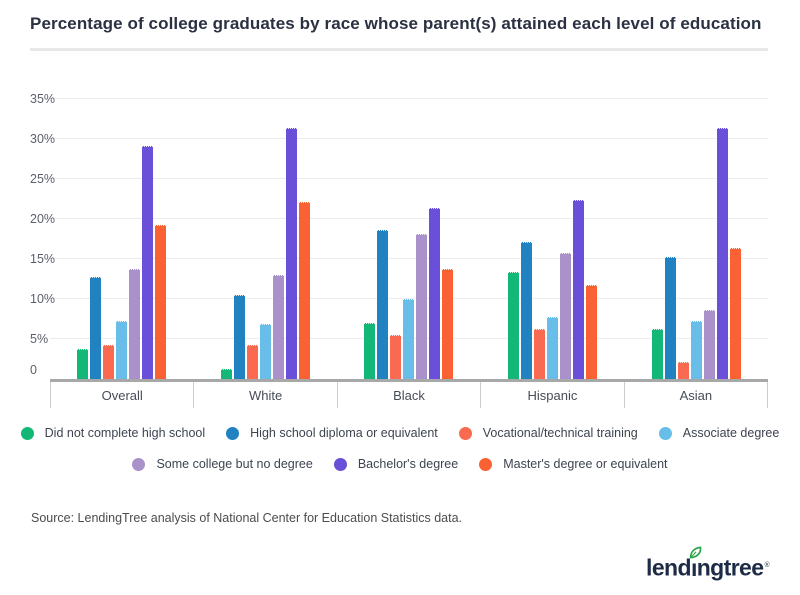  I want to click on y-axis-label: 5%, so click(39, 338).